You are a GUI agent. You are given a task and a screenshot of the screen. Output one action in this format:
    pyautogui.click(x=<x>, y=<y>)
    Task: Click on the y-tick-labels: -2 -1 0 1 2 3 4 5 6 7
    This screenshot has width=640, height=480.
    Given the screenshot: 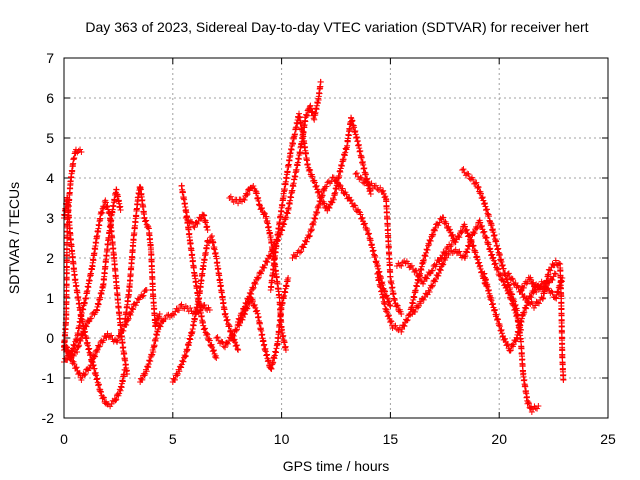 What is the action you would take?
    pyautogui.click(x=48, y=238)
    